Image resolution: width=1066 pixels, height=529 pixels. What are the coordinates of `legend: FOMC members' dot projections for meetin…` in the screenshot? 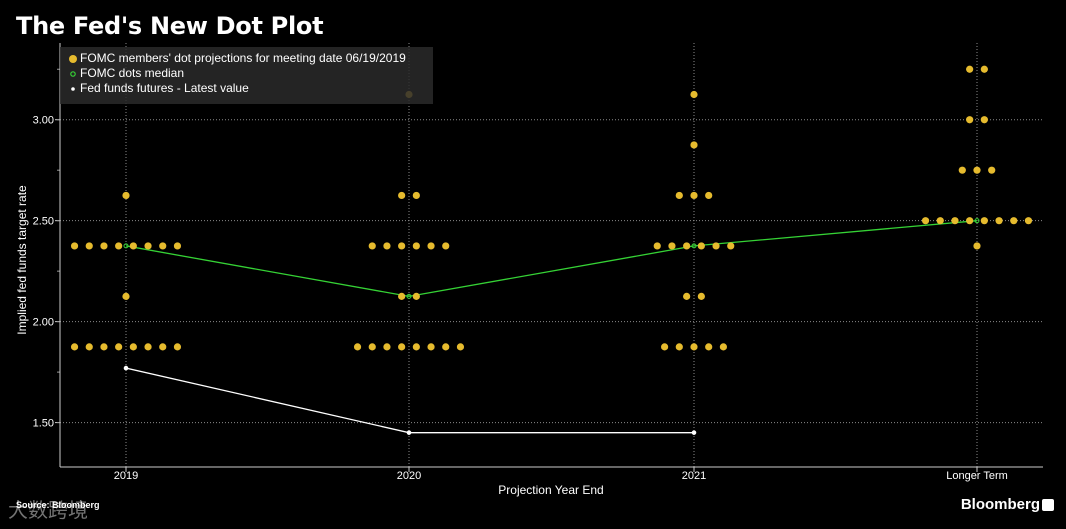 It's located at (246, 75).